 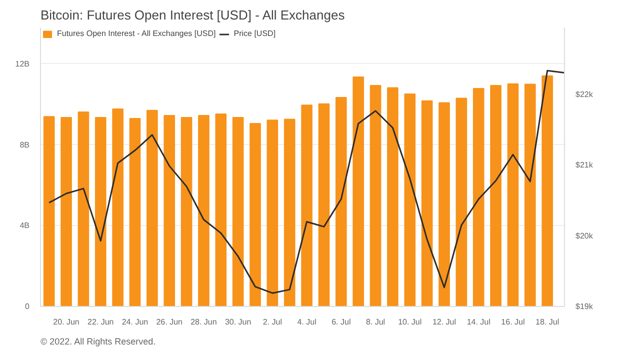 What do you see at coordinates (238, 322) in the screenshot?
I see `x-tick-label: 30. Jun` at bounding box center [238, 322].